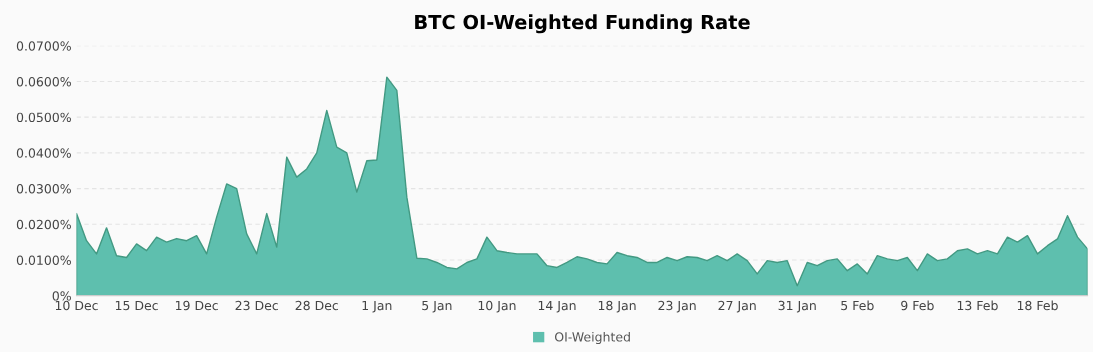 This screenshot has height=352, width=1093. Describe the element at coordinates (256, 305) in the screenshot. I see `x-tick-label: 23 Dec` at that location.